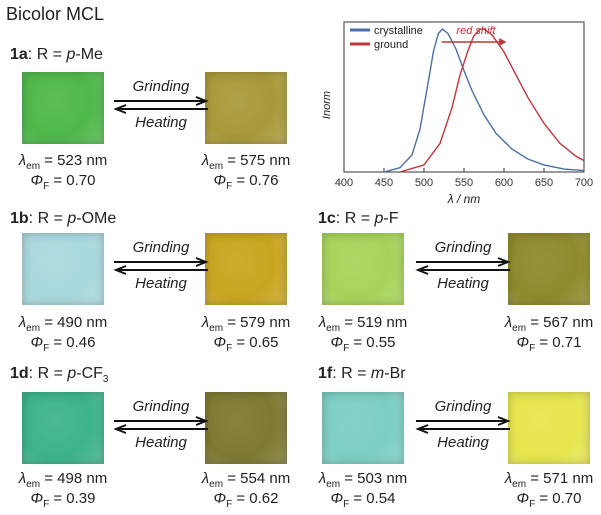 The image size is (601, 515). What do you see at coordinates (63, 490) in the screenshot?
I see `crystalline-values: λem = 498 nm ΦF = 0.39` at bounding box center [63, 490].